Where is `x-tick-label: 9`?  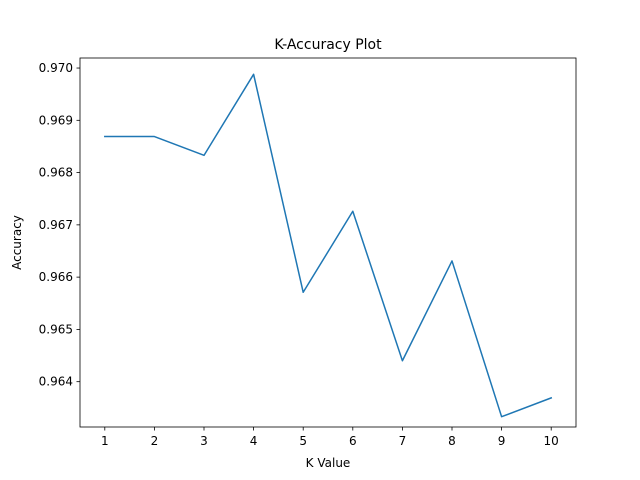 x-tick-label: 9 is located at coordinates (502, 441).